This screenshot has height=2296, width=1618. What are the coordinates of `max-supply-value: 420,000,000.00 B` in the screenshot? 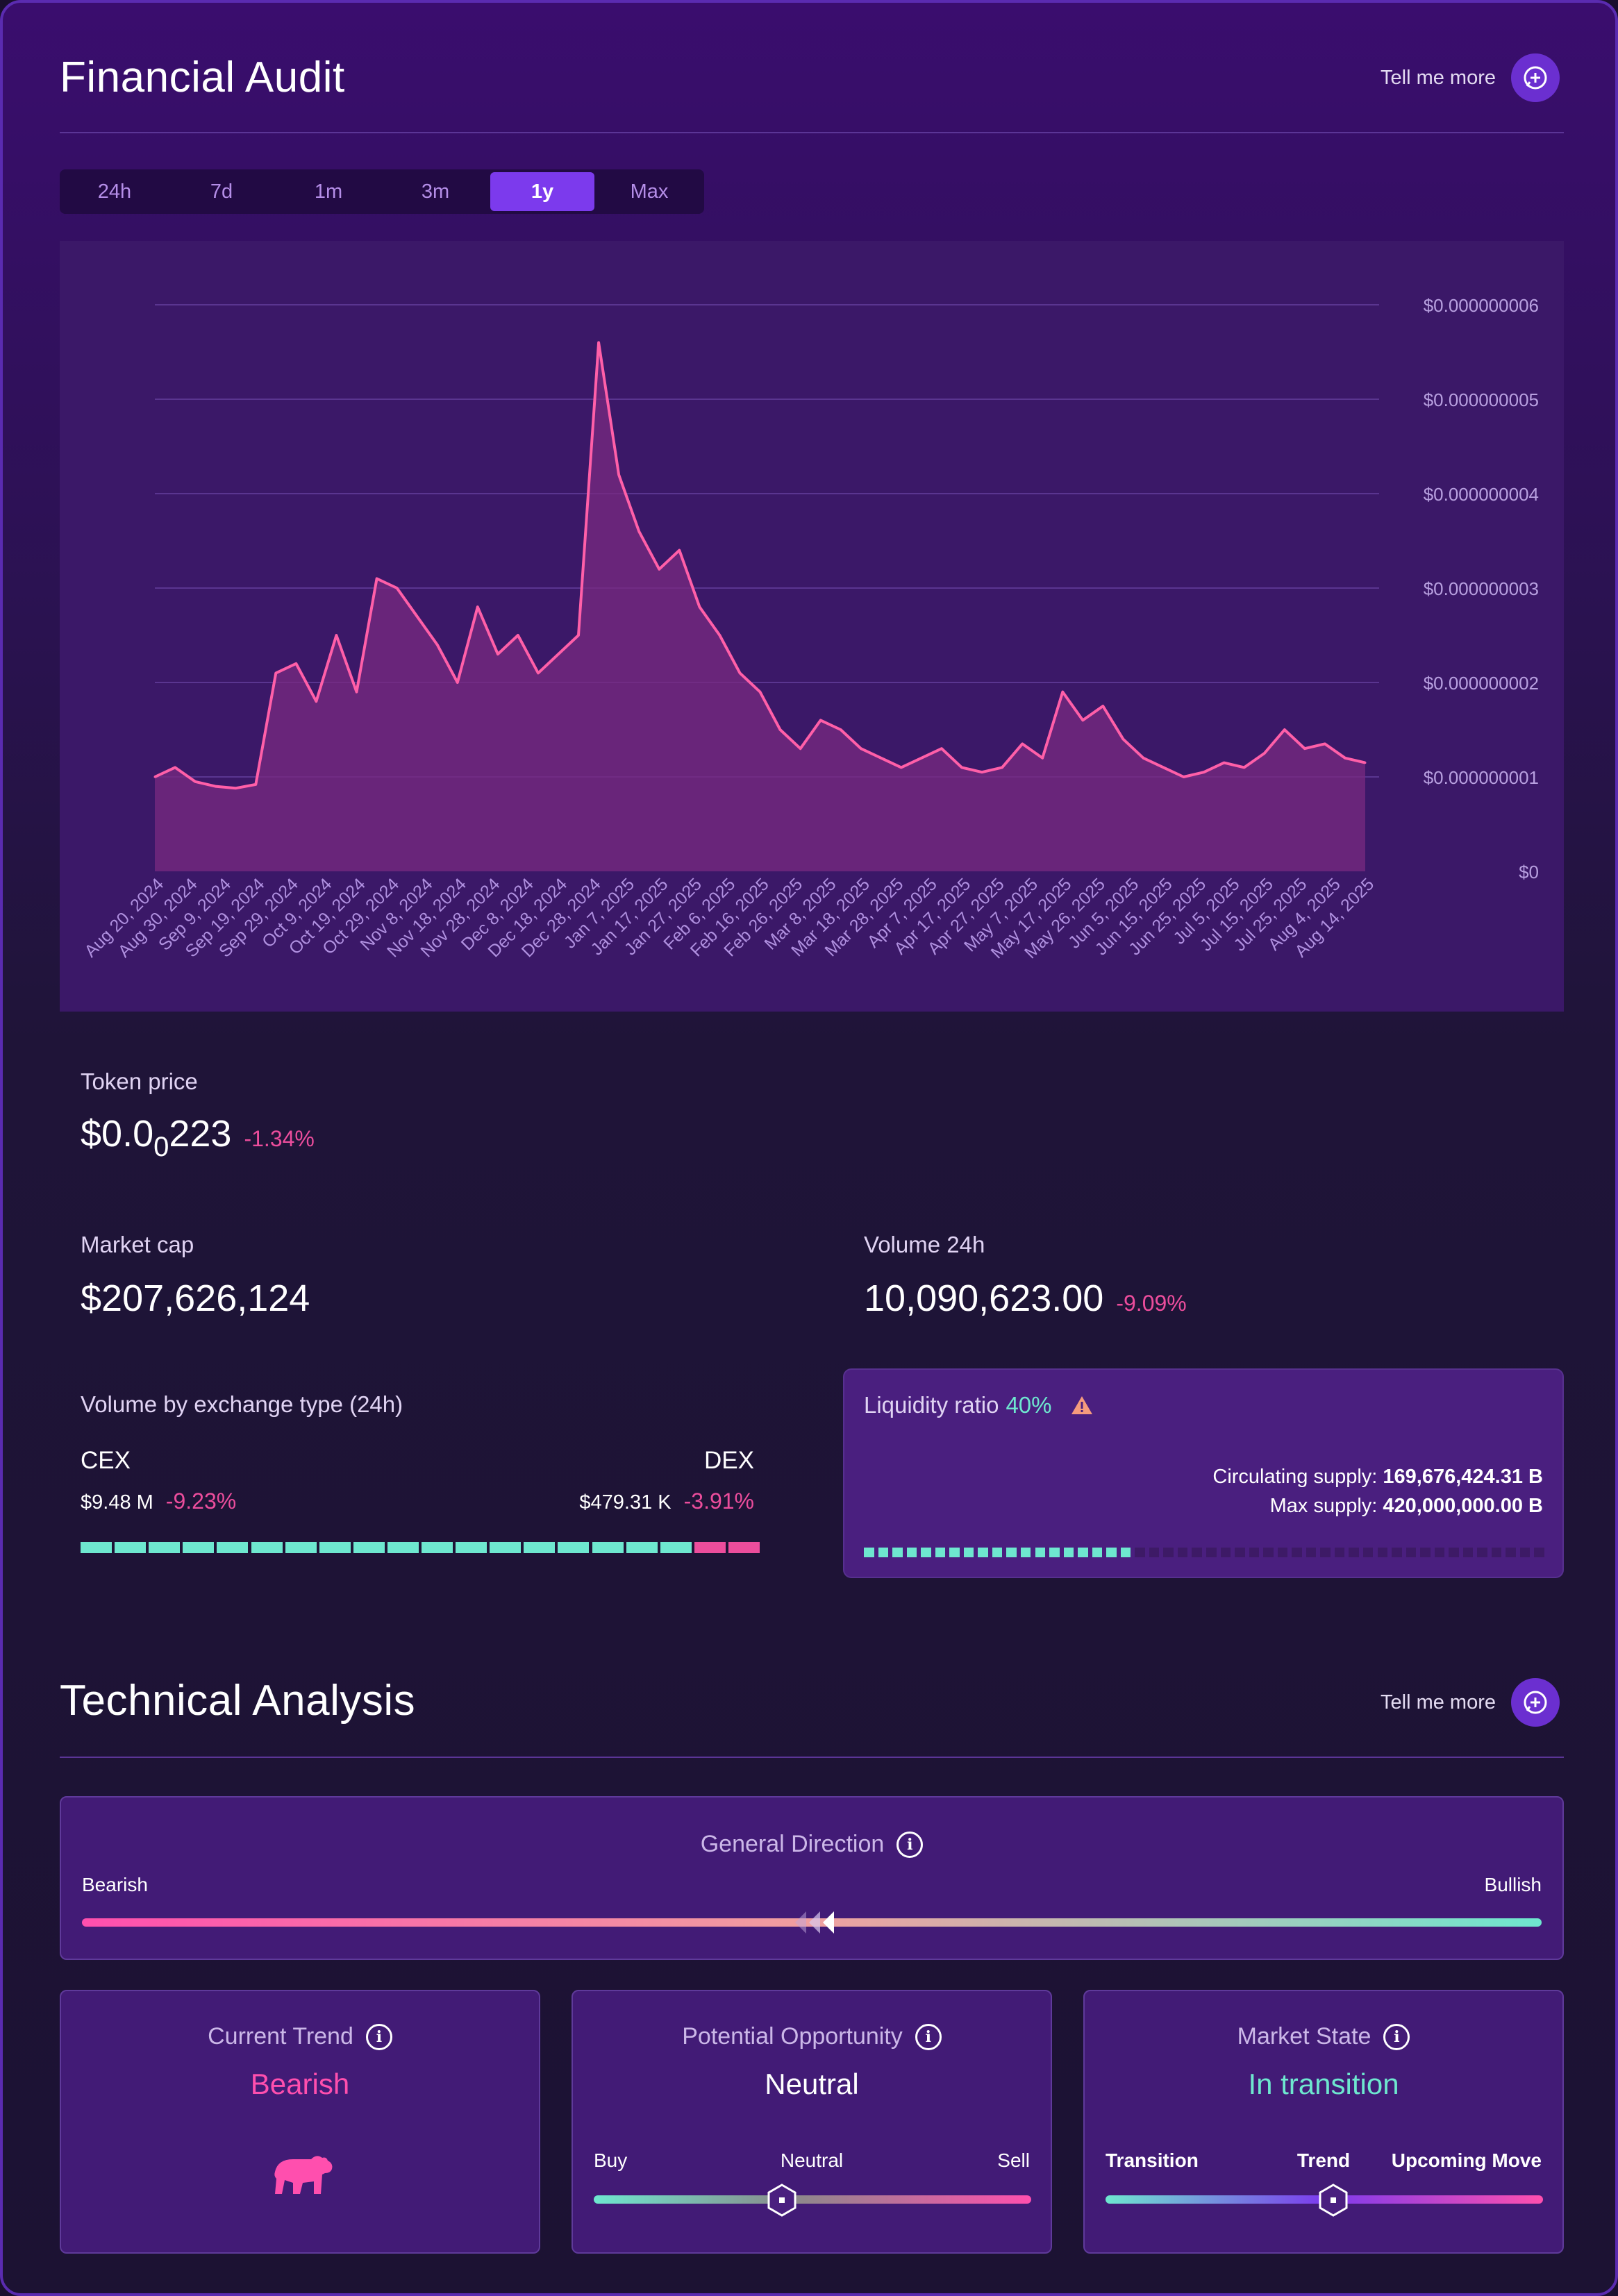 It's located at (1463, 1506).